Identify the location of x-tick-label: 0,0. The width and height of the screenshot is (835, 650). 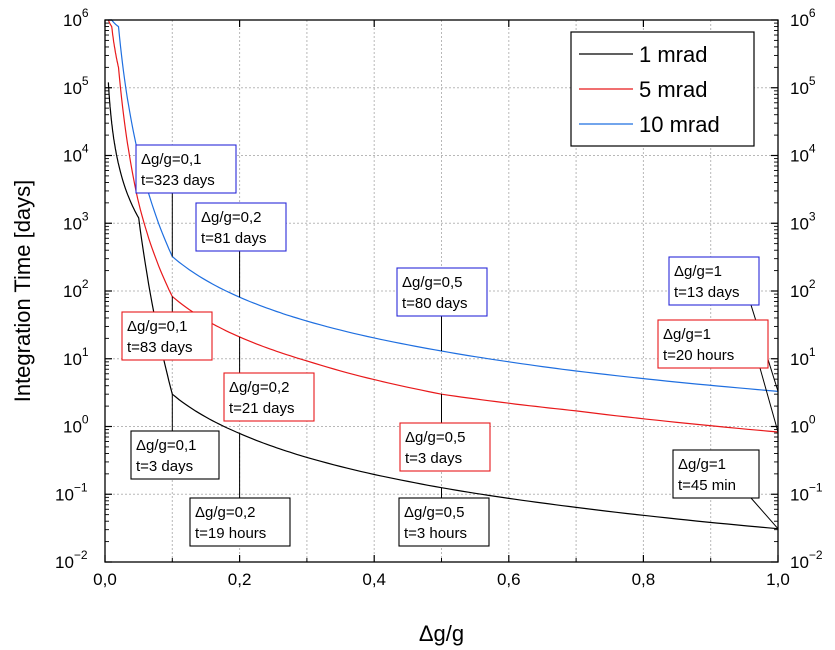
(105, 579).